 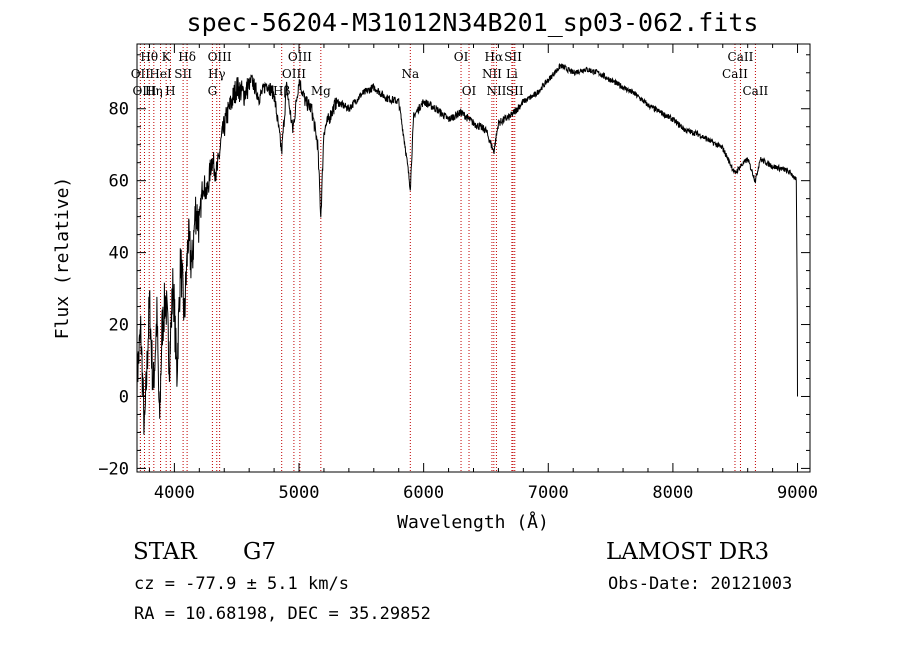 What do you see at coordinates (217, 74) in the screenshot?
I see `spectral-line-label: Hγ` at bounding box center [217, 74].